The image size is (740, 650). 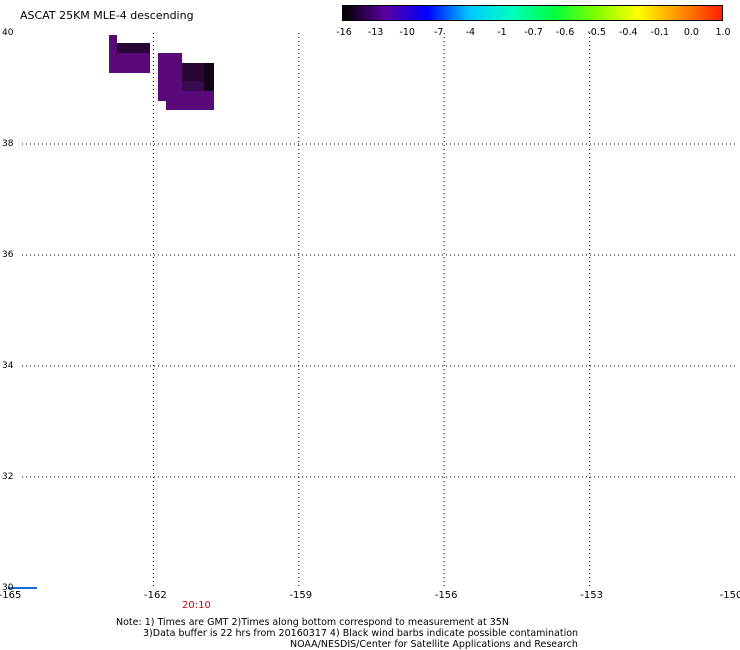 What do you see at coordinates (729, 595) in the screenshot?
I see `longitude-tick-label: -150` at bounding box center [729, 595].